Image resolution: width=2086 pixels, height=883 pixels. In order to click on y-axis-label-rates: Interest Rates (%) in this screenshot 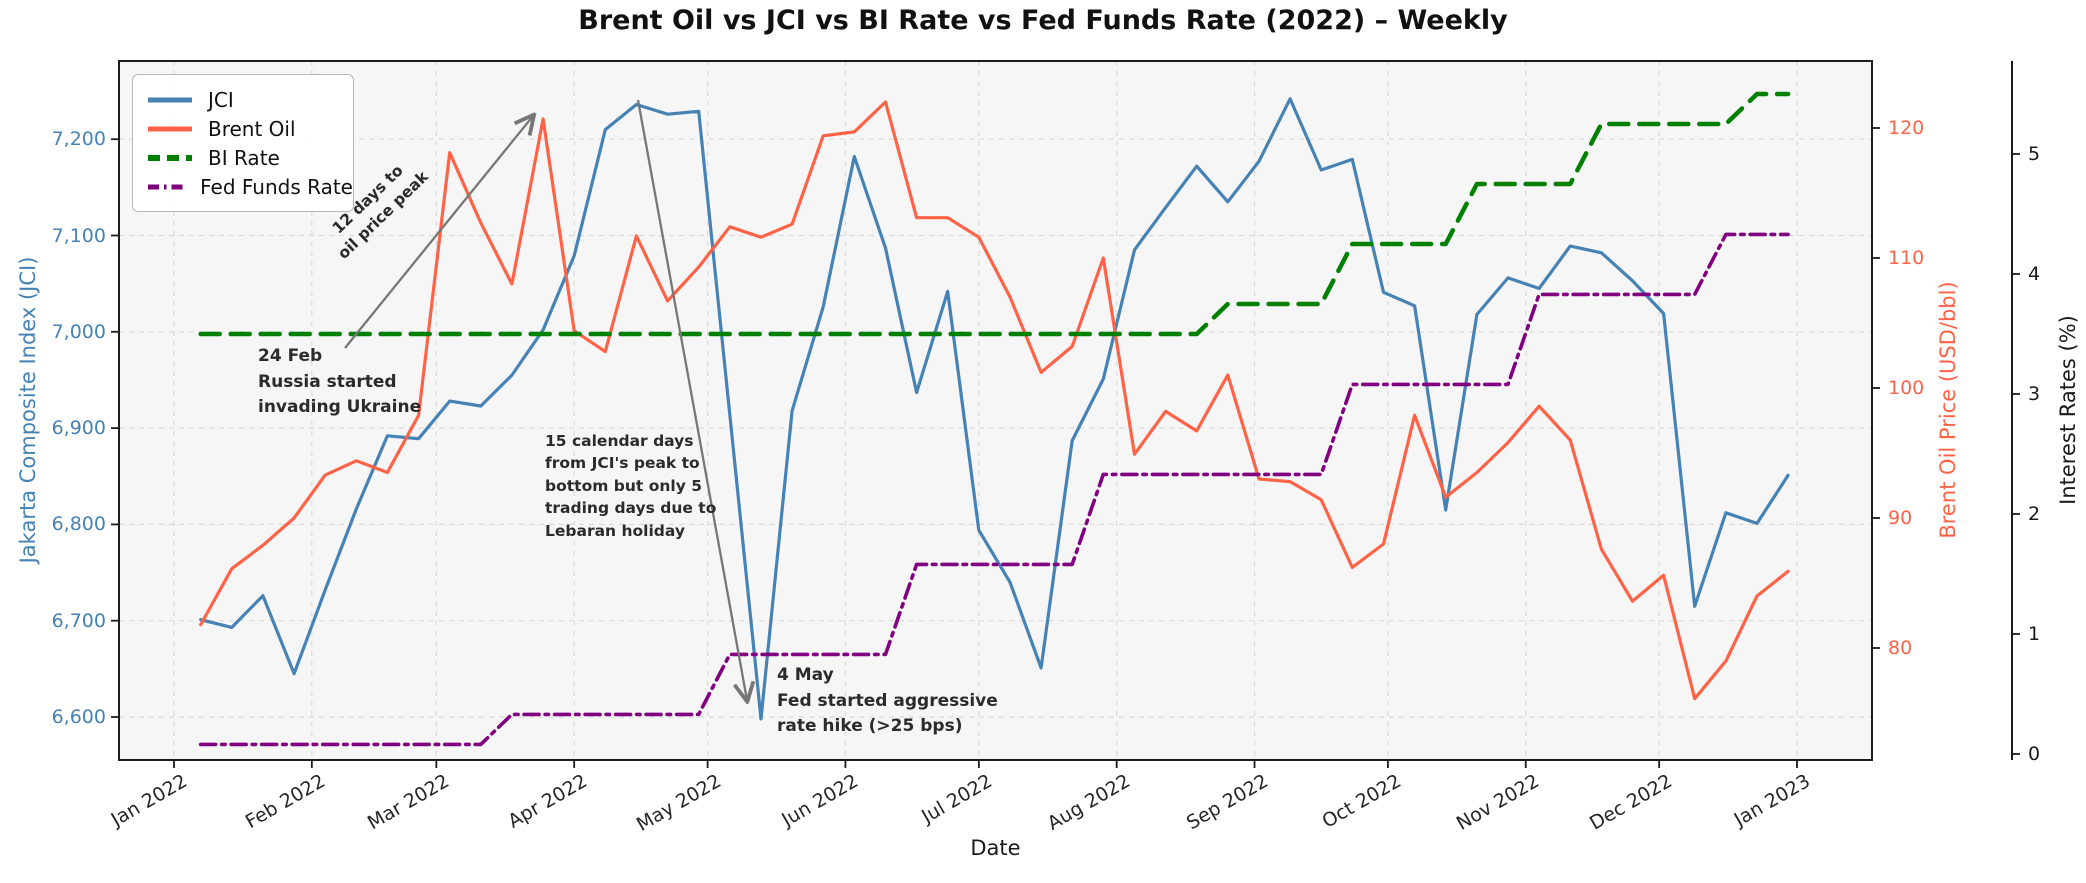, I will do `click(2068, 410)`.